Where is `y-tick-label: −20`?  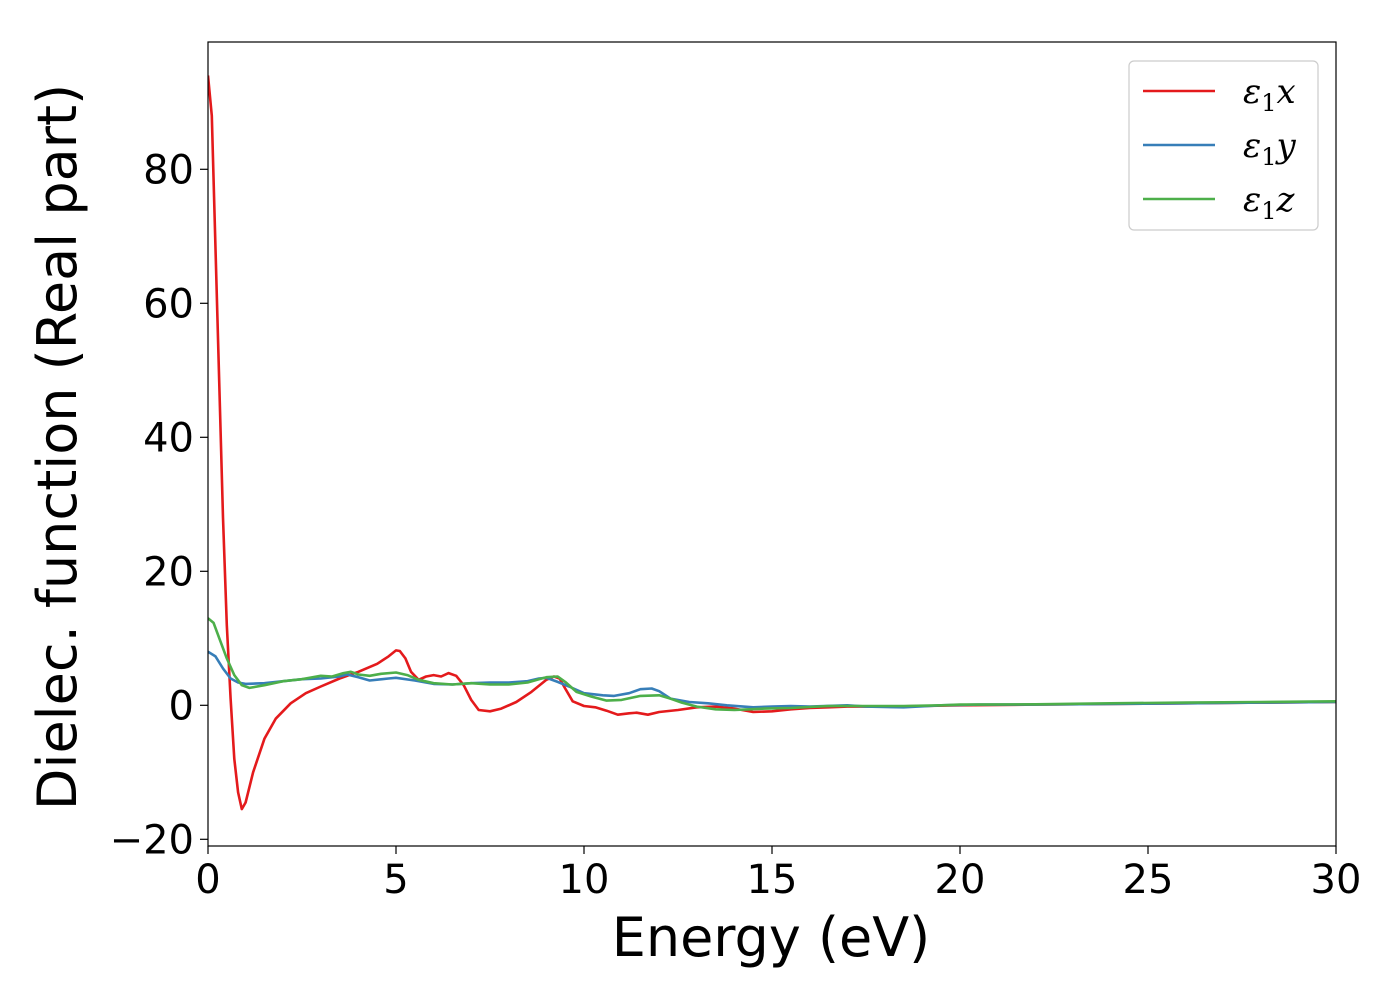 y-tick-label: −20 is located at coordinates (152, 840).